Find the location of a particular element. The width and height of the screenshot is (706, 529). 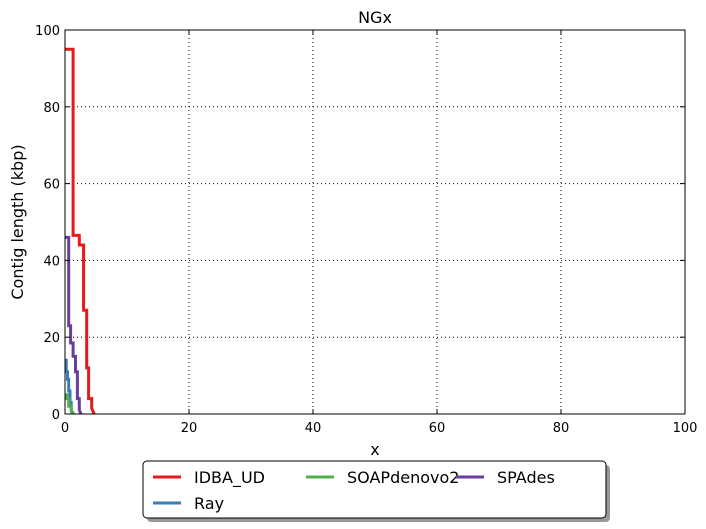

y-tick-label: 40 is located at coordinates (51, 261).